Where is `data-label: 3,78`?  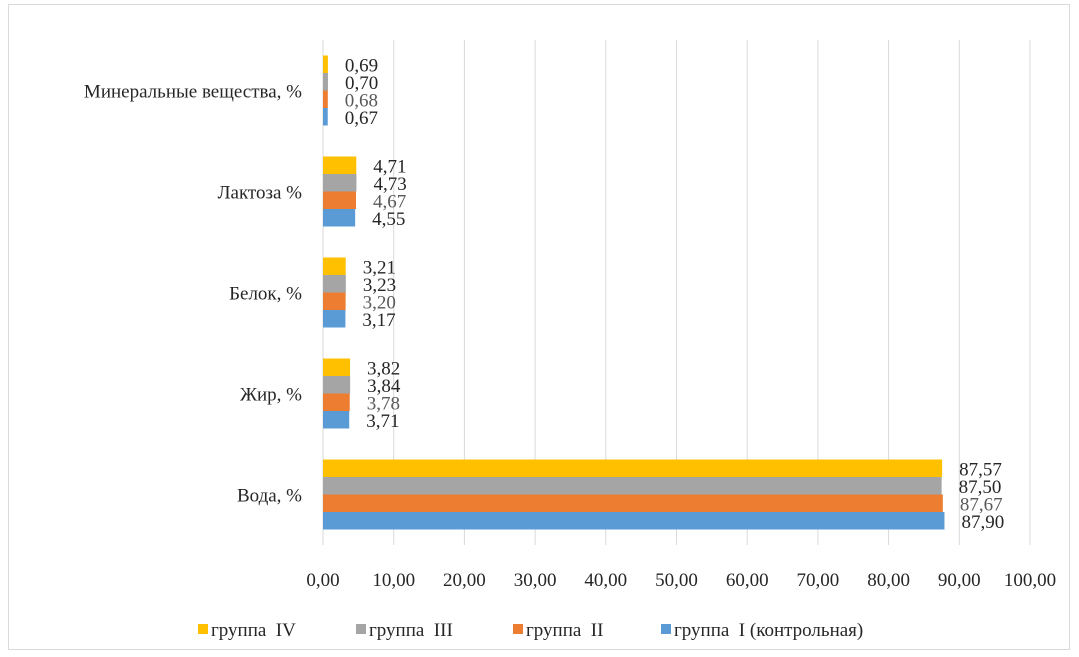 data-label: 3,78 is located at coordinates (383, 403).